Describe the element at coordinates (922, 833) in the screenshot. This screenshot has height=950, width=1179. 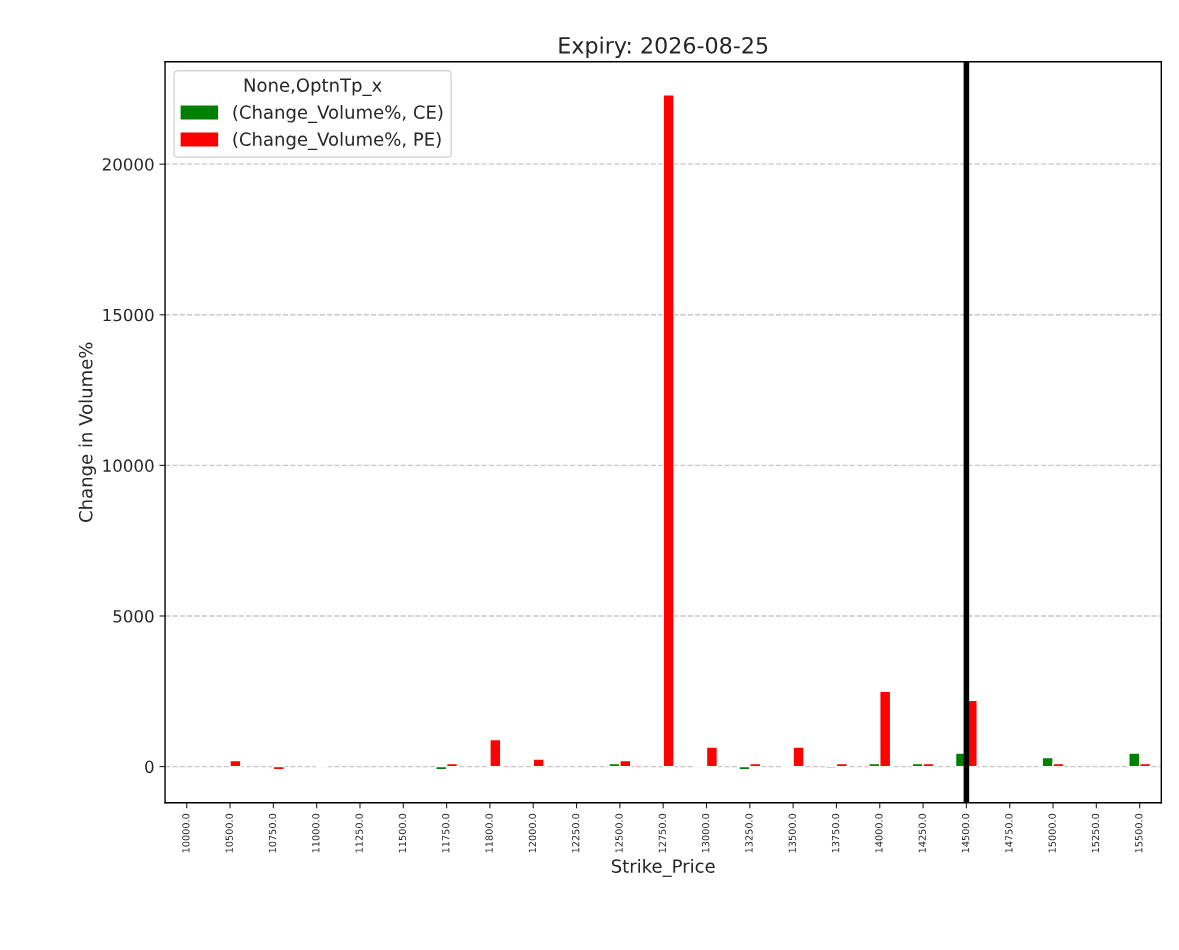
I see `x-tick-label: 14250.0` at that location.